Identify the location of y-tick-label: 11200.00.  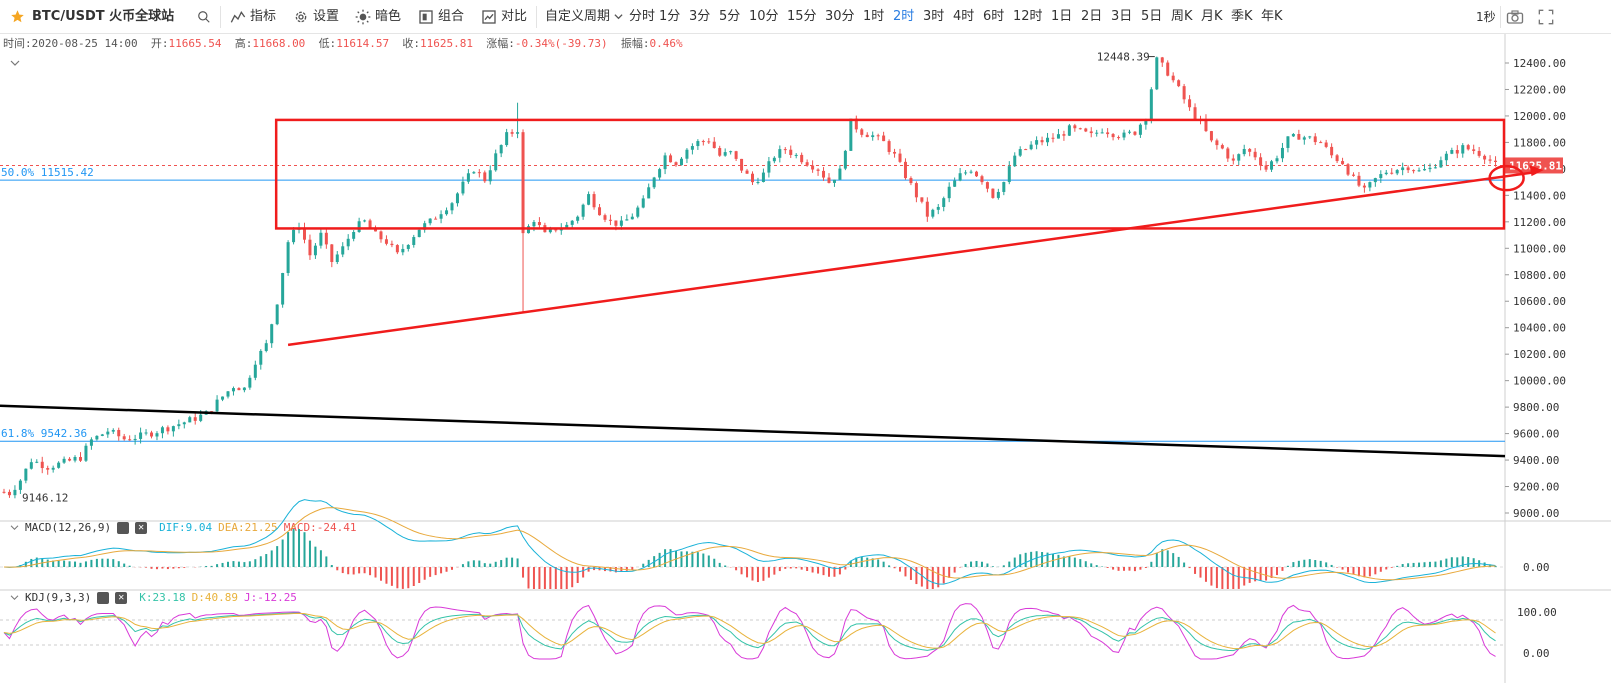
(1539, 222).